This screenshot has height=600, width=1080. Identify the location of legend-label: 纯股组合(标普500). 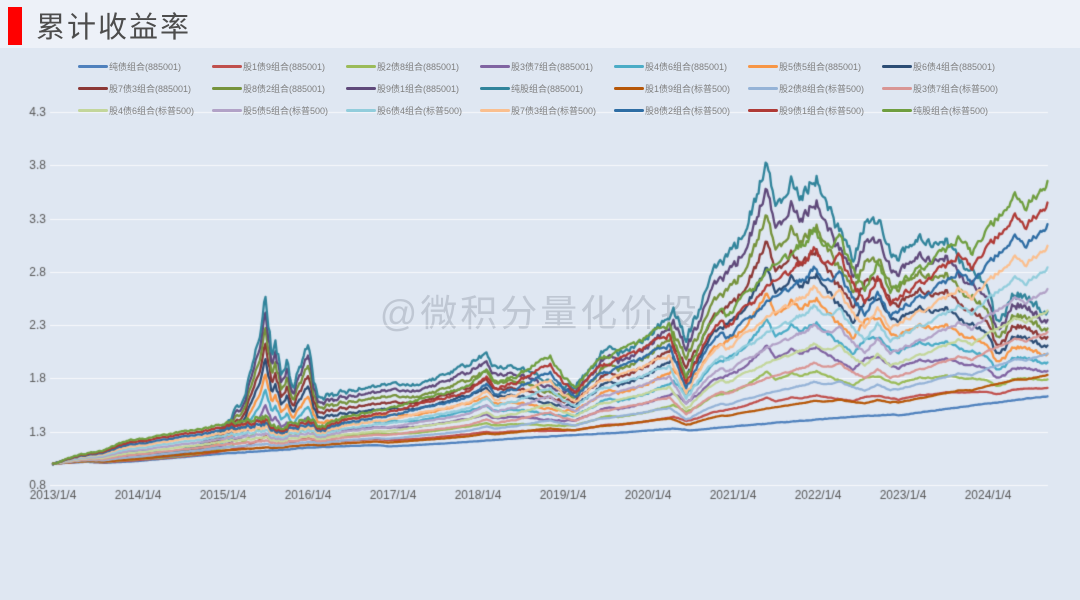
(951, 110).